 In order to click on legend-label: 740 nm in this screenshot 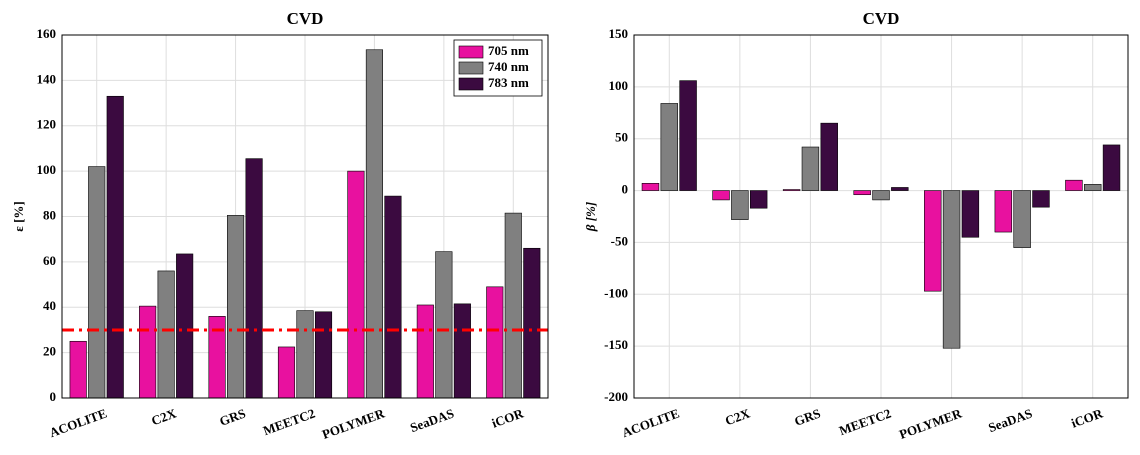, I will do `click(508, 66)`.